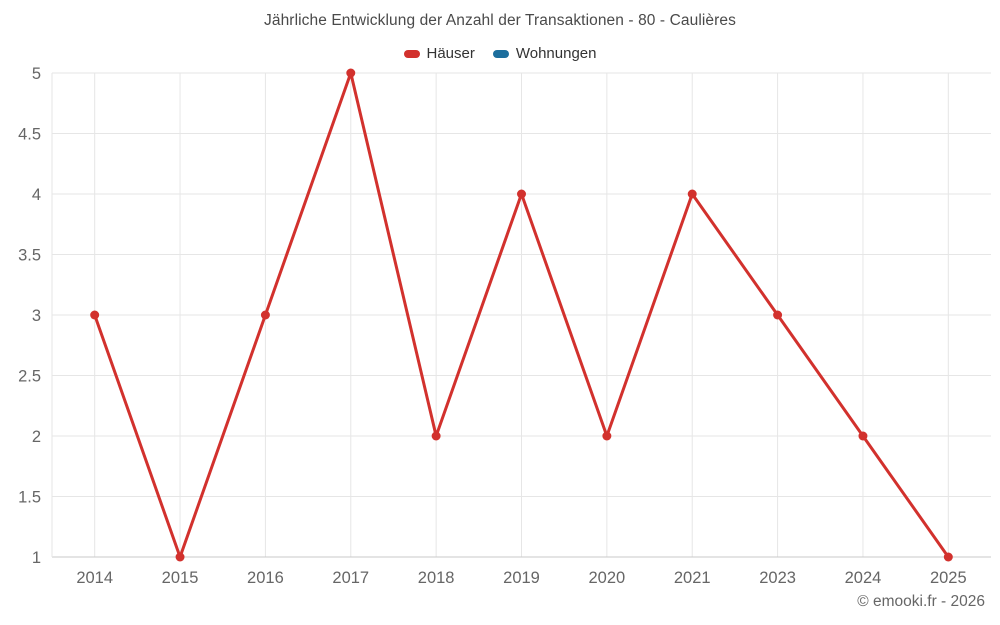 Image resolution: width=1000 pixels, height=625 pixels. I want to click on y-tick-label: 1.5, so click(29, 498).